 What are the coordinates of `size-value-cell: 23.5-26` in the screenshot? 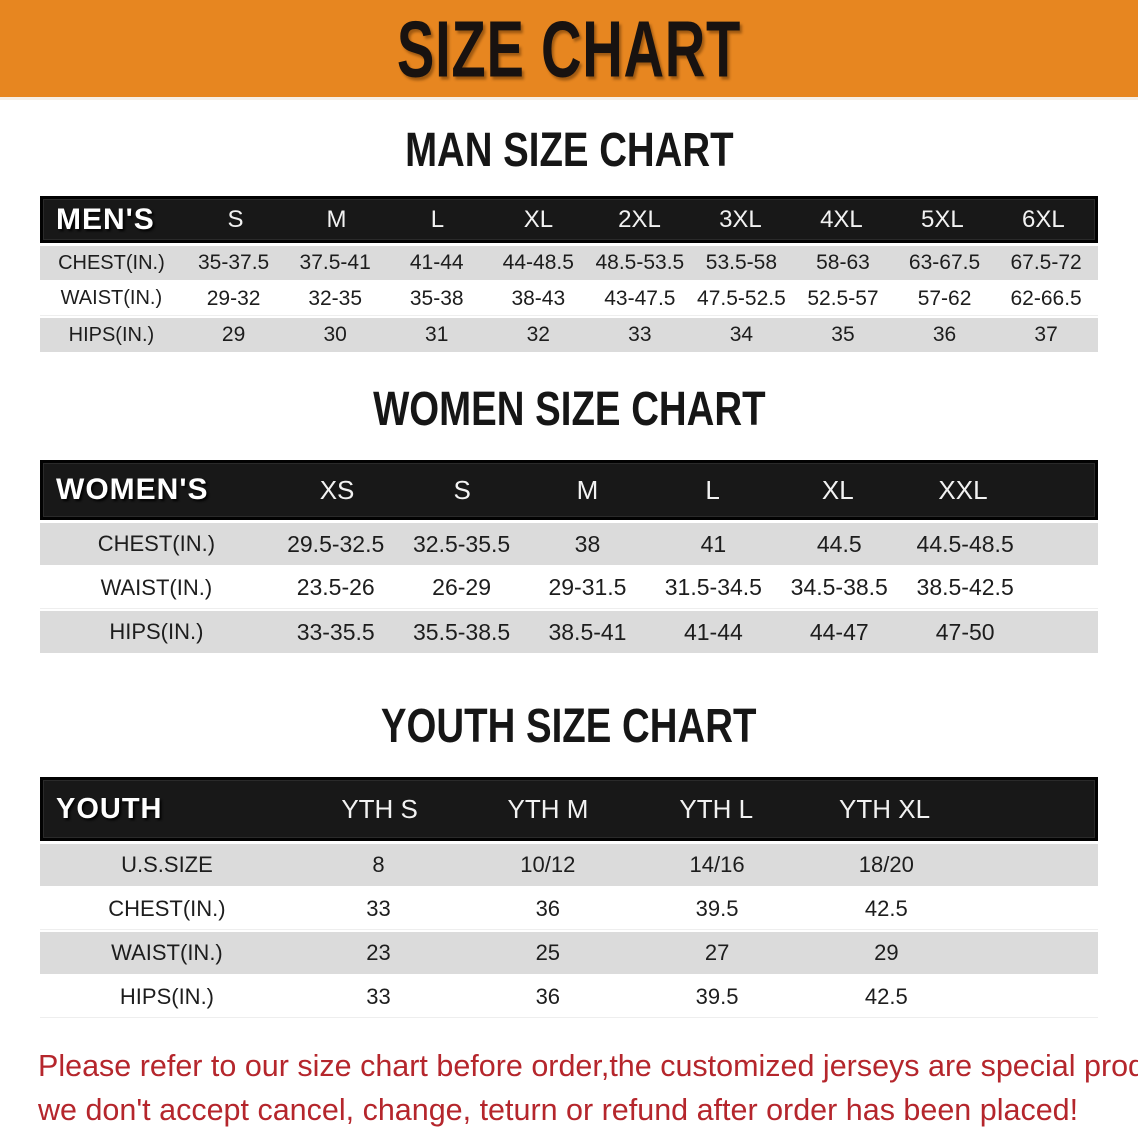 It's located at (335, 587).